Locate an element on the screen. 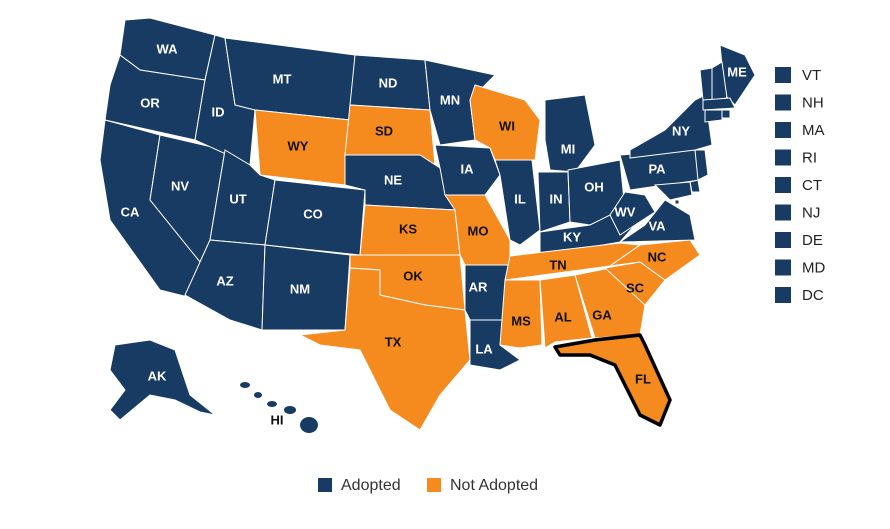 This screenshot has height=529, width=890. legend: Adopted Not Adopted is located at coordinates (428, 485).